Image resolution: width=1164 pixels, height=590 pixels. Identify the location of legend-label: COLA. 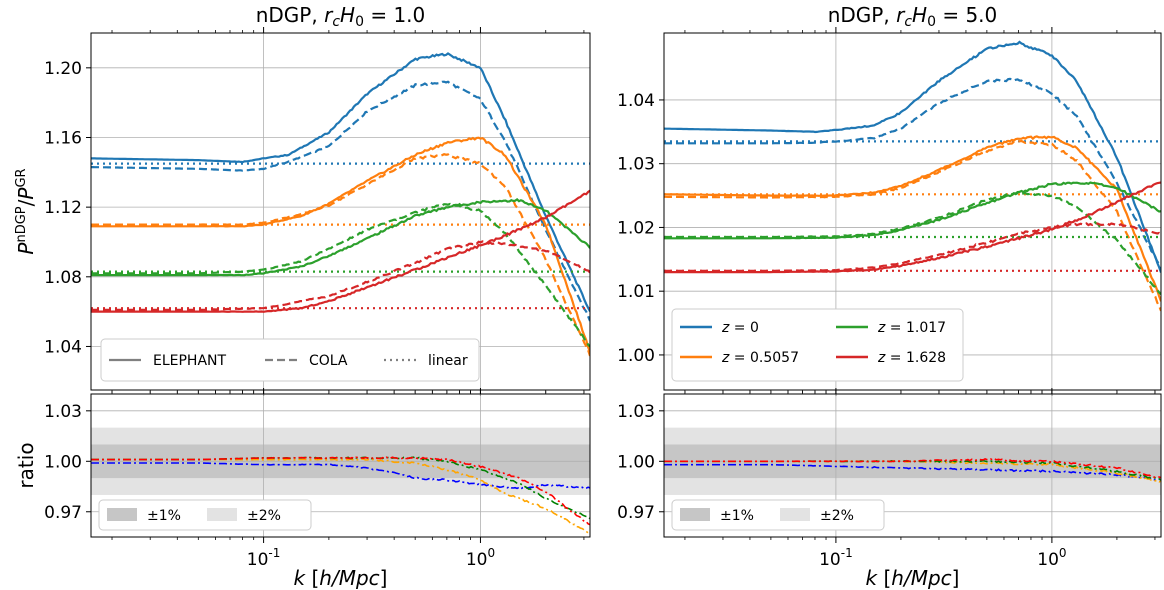
(328, 361).